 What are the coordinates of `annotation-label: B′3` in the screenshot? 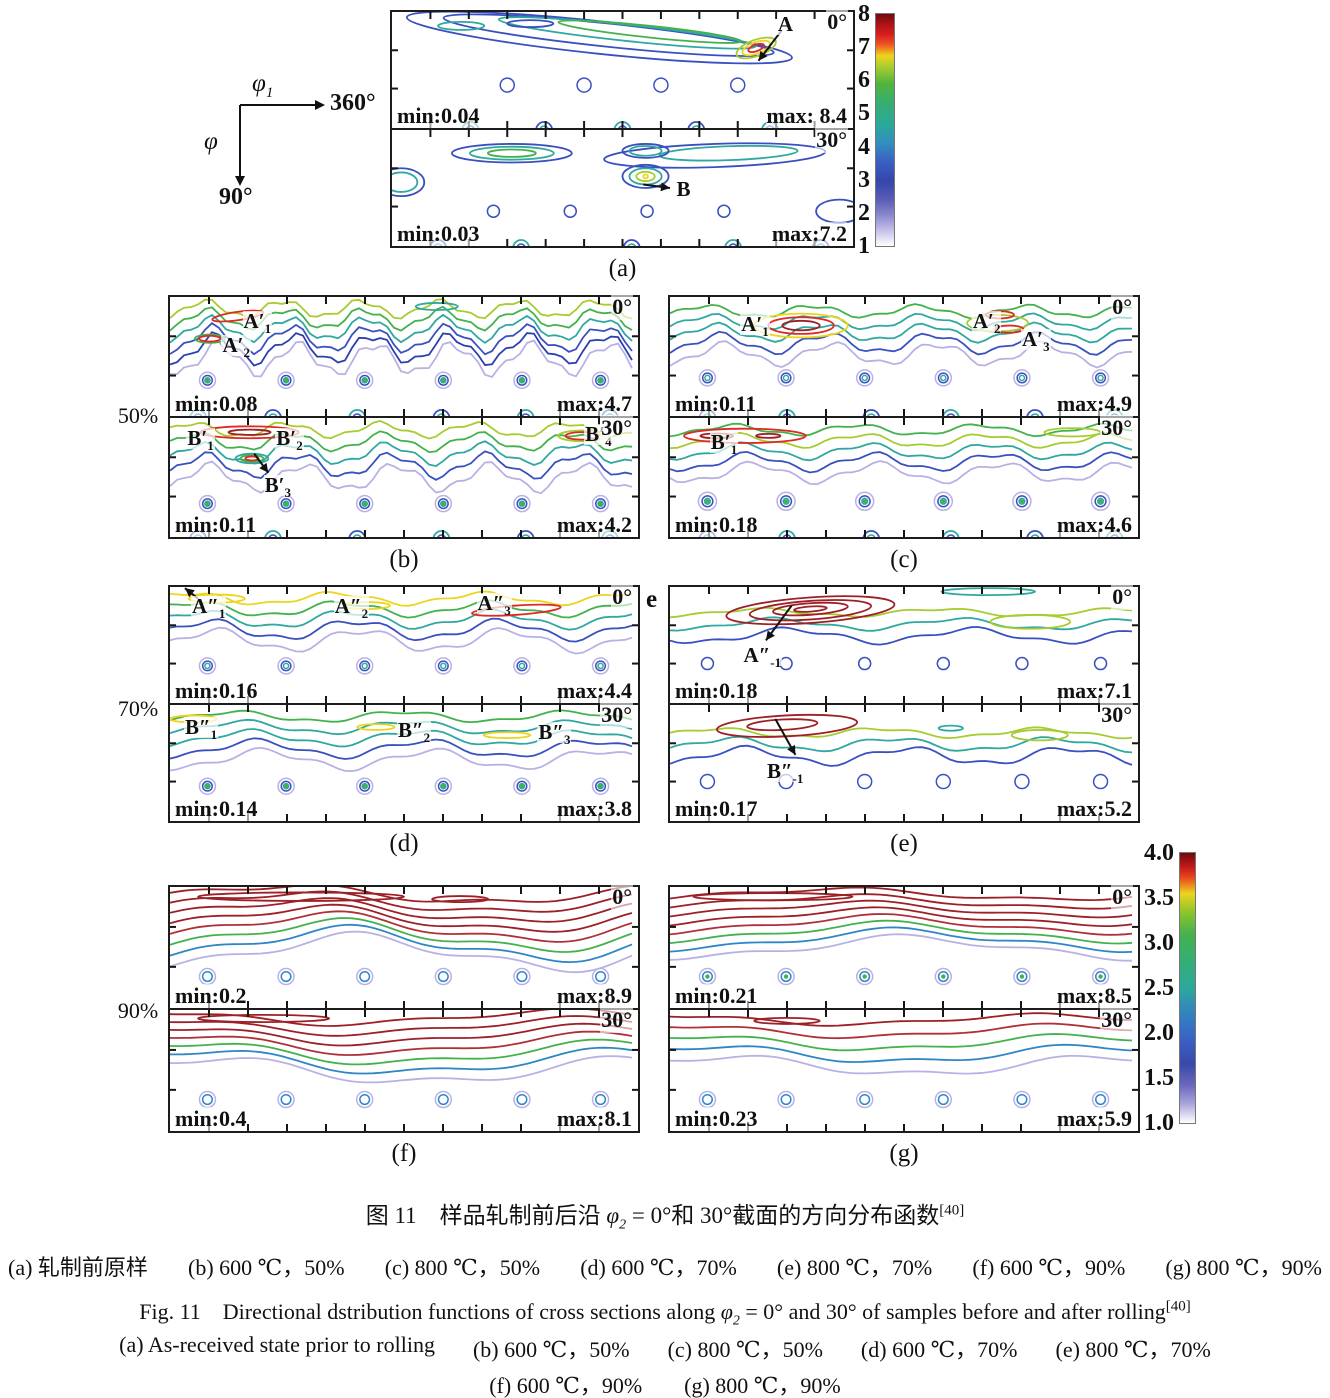 It's located at (278, 487).